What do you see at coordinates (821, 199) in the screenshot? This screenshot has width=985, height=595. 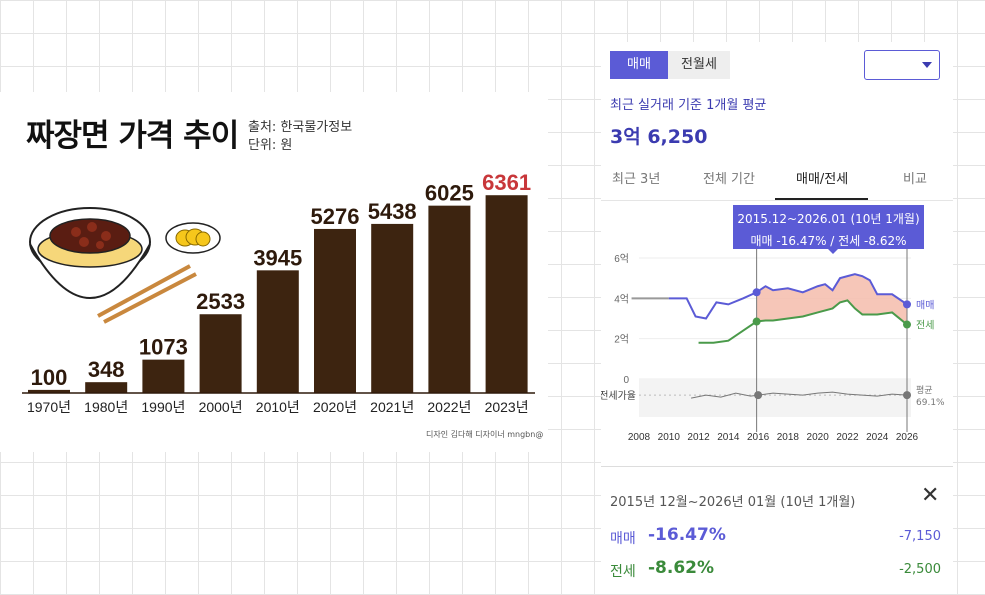 I see `active-tab-underline` at bounding box center [821, 199].